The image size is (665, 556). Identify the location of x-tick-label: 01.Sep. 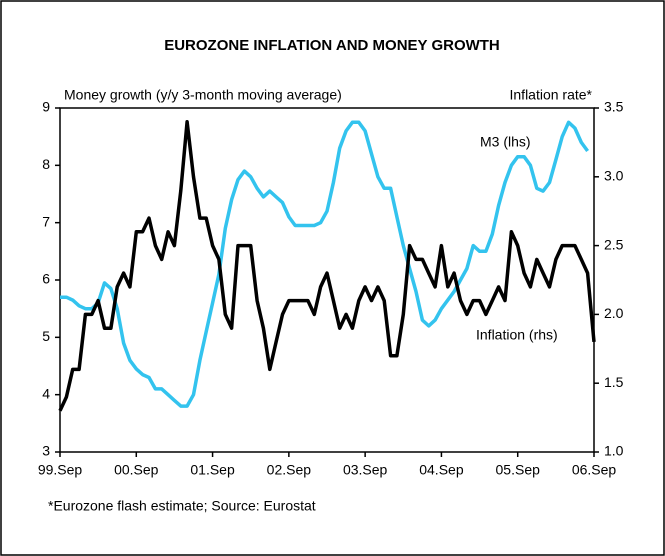
(212, 470).